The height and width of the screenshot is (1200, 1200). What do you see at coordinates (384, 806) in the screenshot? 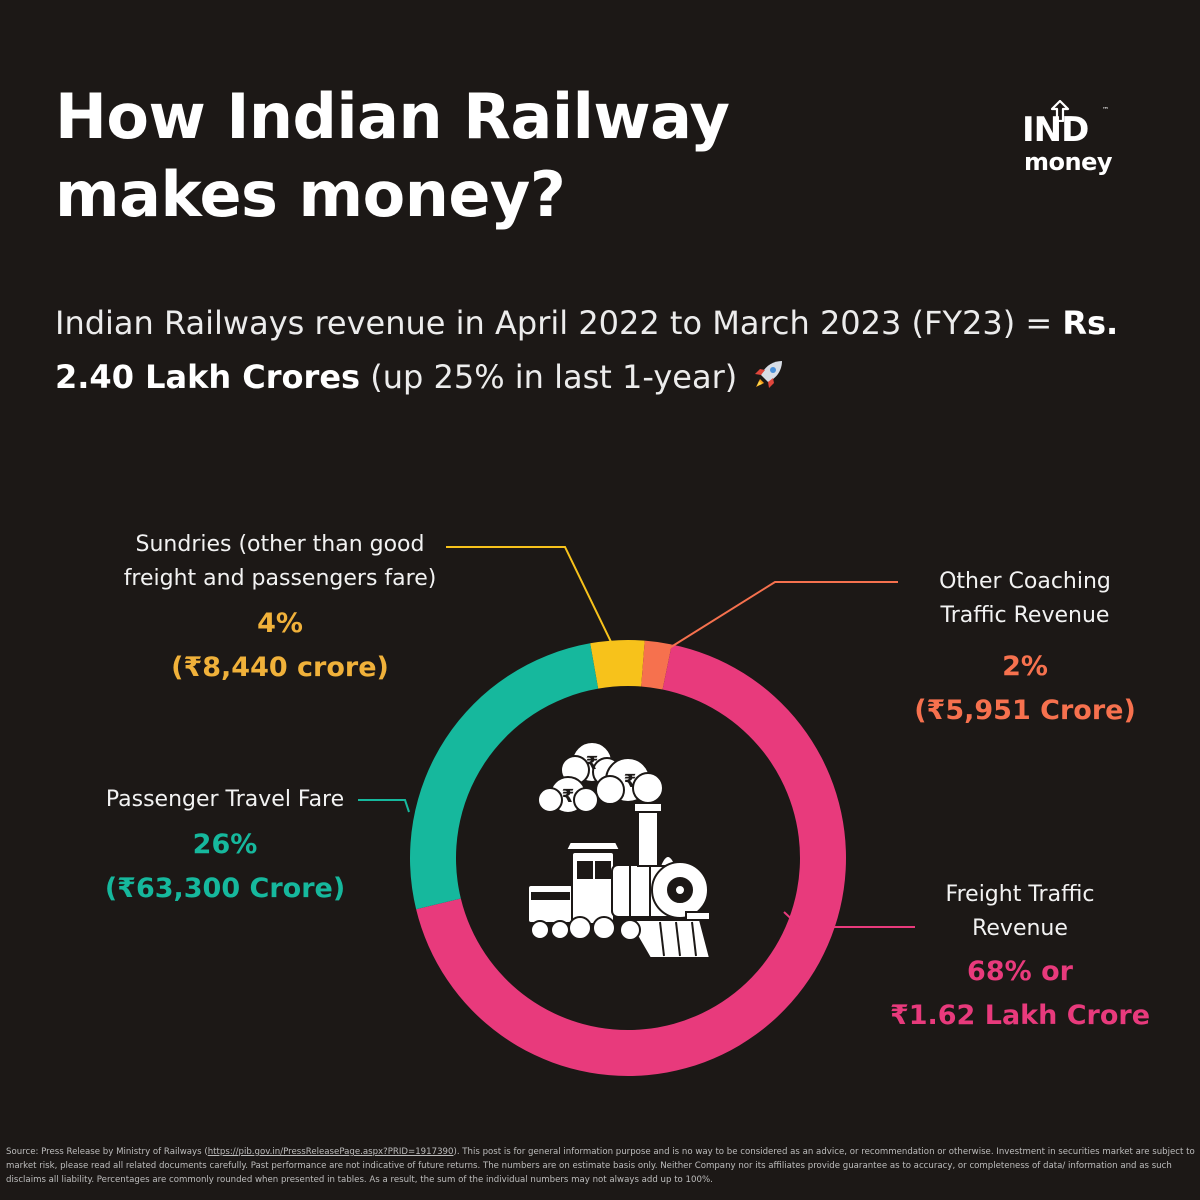
I see `leader-line-passenger` at bounding box center [384, 806].